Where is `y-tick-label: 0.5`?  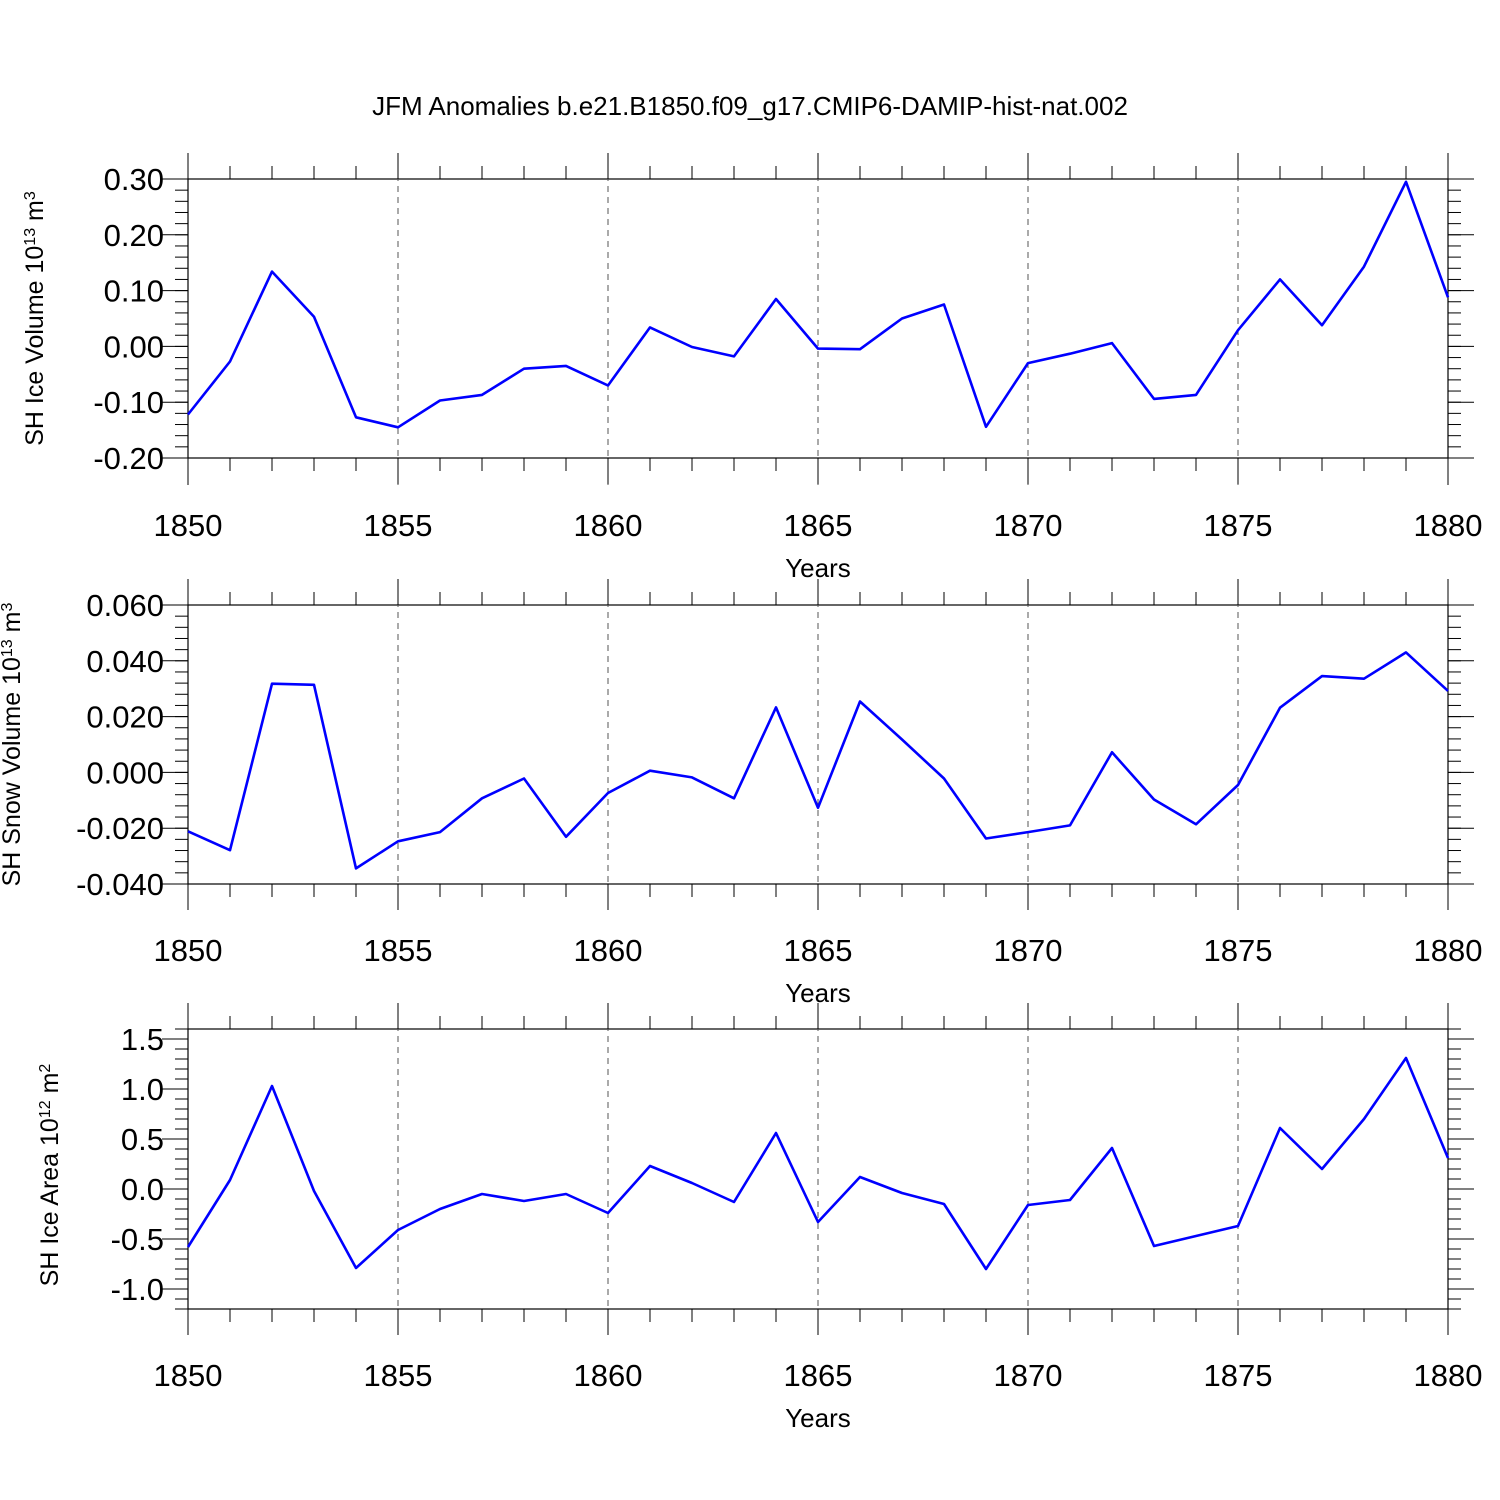 y-tick-label: 0.5 is located at coordinates (142, 1139).